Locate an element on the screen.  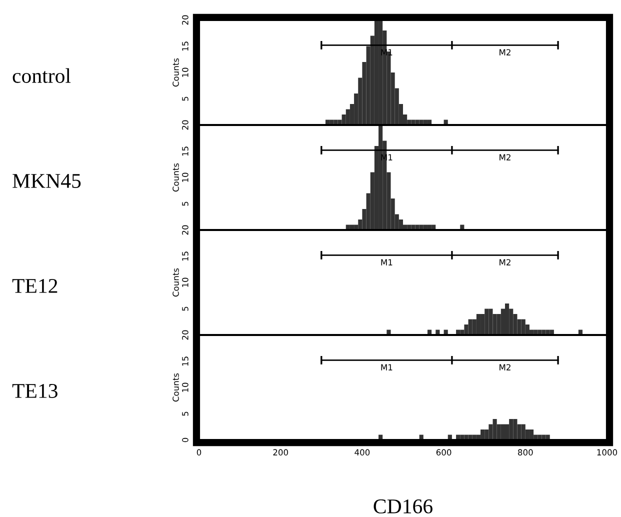
text: MKN45 is located at coordinates (46, 181).